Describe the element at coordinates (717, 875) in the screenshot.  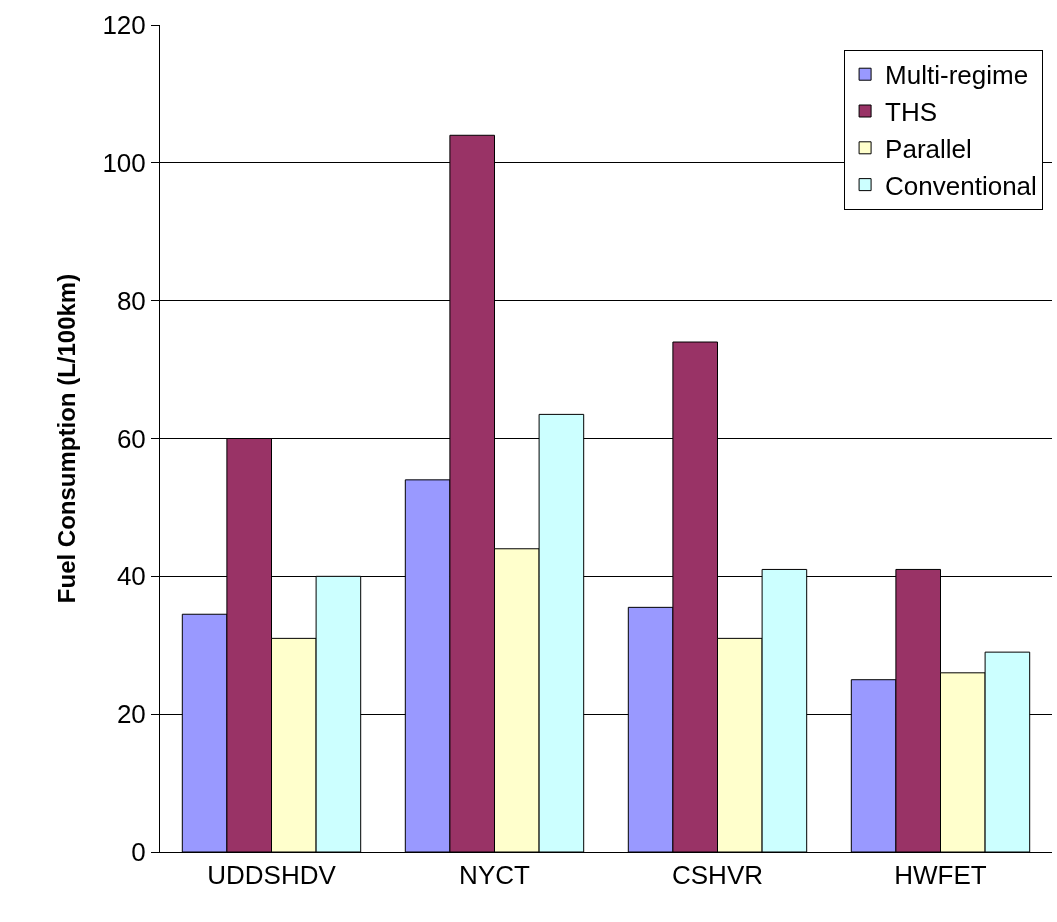
I see `x-tick-label: CSHVR` at that location.